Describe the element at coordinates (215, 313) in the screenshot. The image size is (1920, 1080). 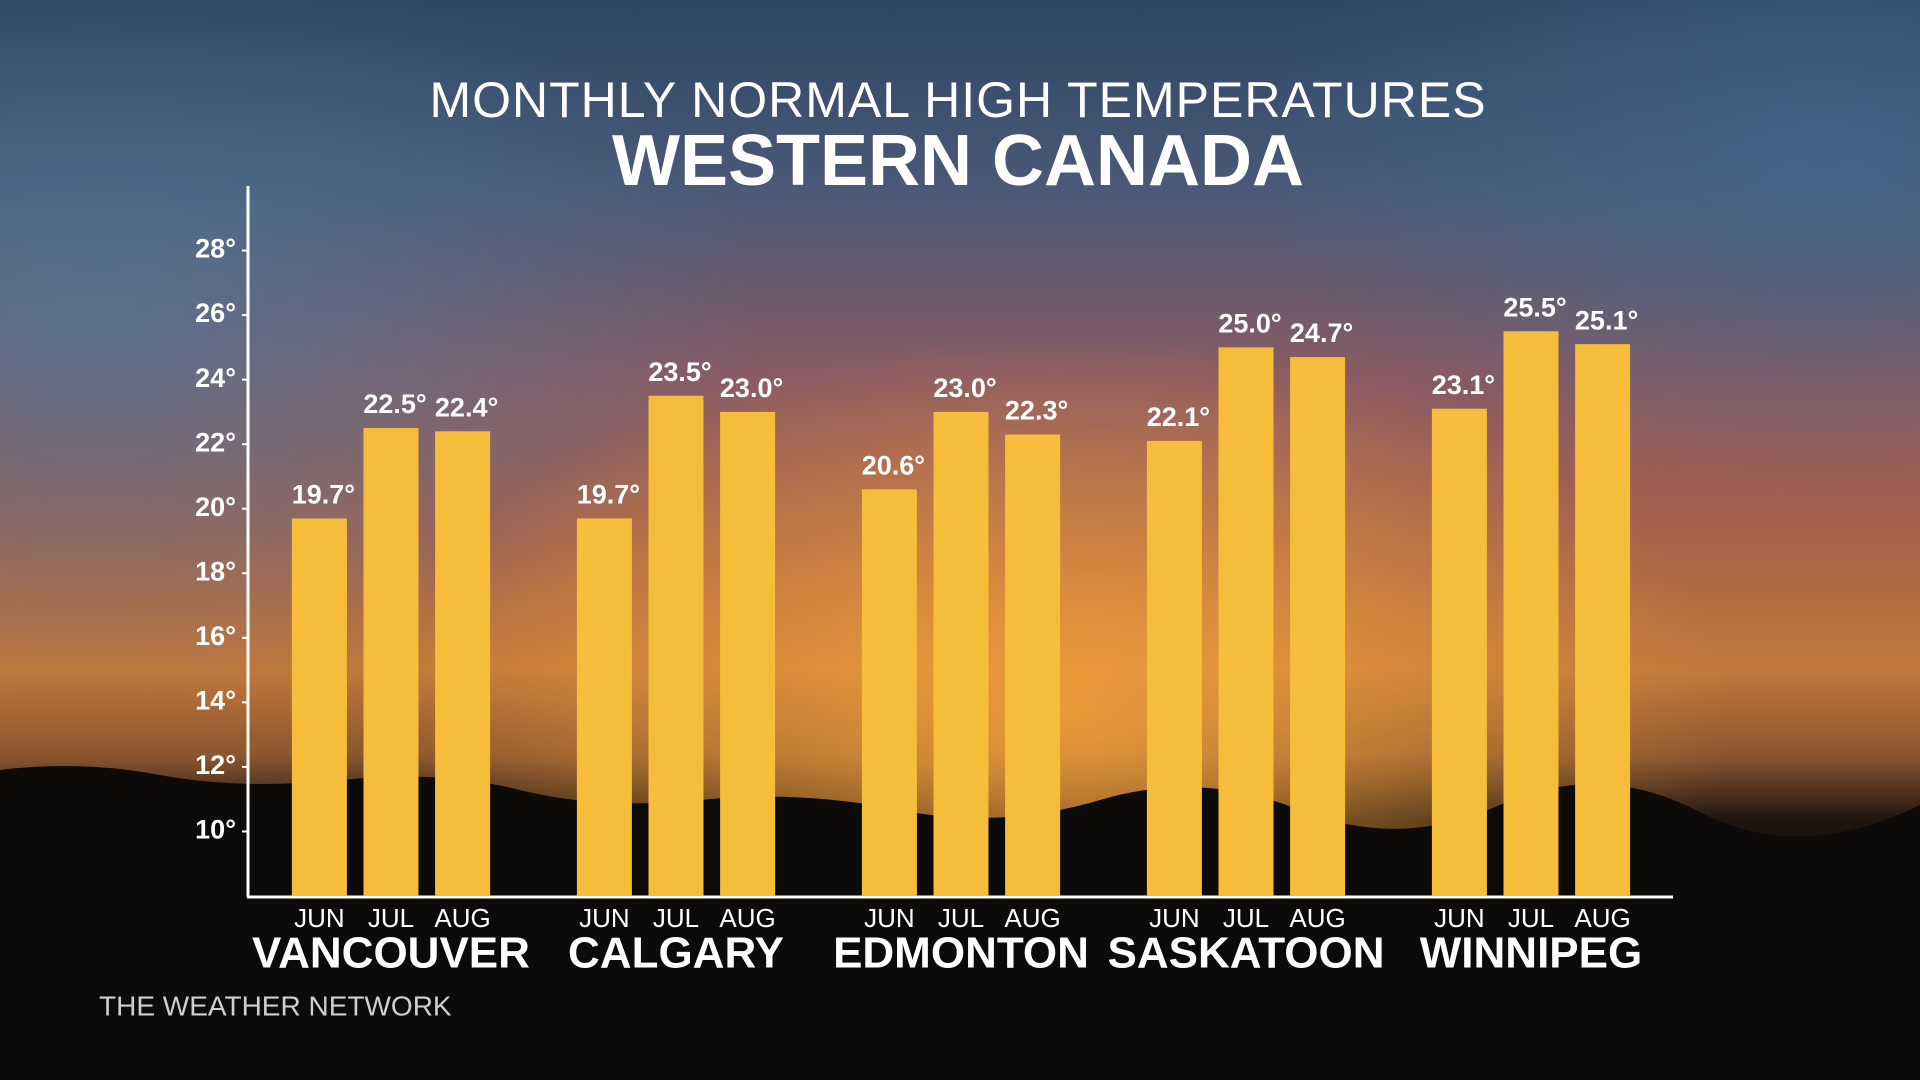
I see `y-tick-label: 26°` at that location.